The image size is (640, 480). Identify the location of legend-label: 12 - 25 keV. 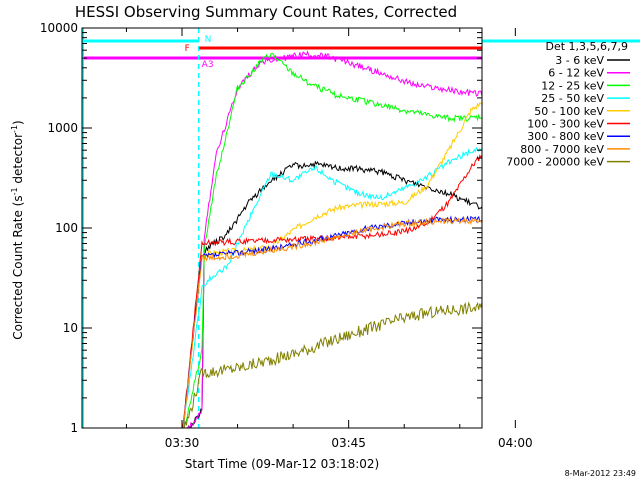
(572, 85).